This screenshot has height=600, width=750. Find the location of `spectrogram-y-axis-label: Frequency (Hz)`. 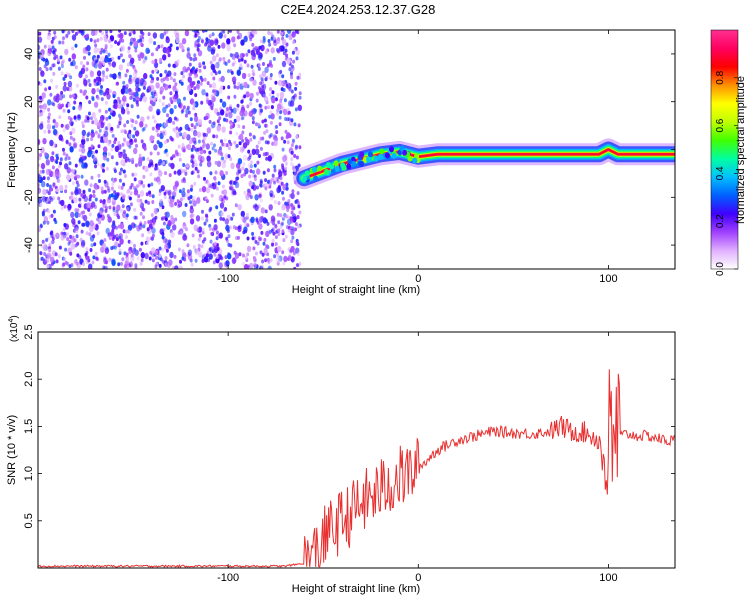

spectrogram-y-axis-label: Frequency (Hz) is located at coordinates (12, 150).